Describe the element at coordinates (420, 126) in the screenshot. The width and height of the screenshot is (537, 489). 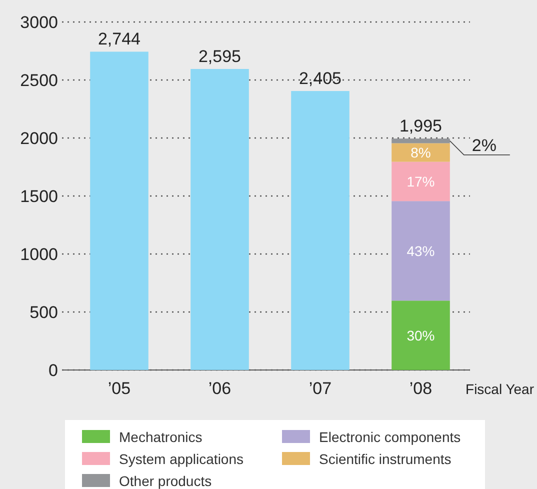
I see `total-label: 1,995` at that location.